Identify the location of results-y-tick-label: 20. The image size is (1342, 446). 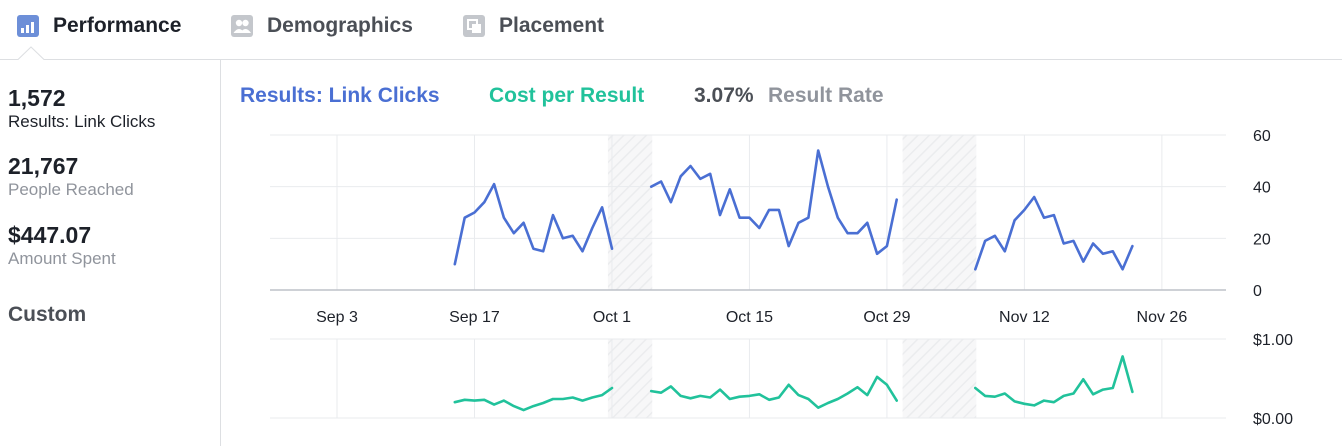
(1262, 239).